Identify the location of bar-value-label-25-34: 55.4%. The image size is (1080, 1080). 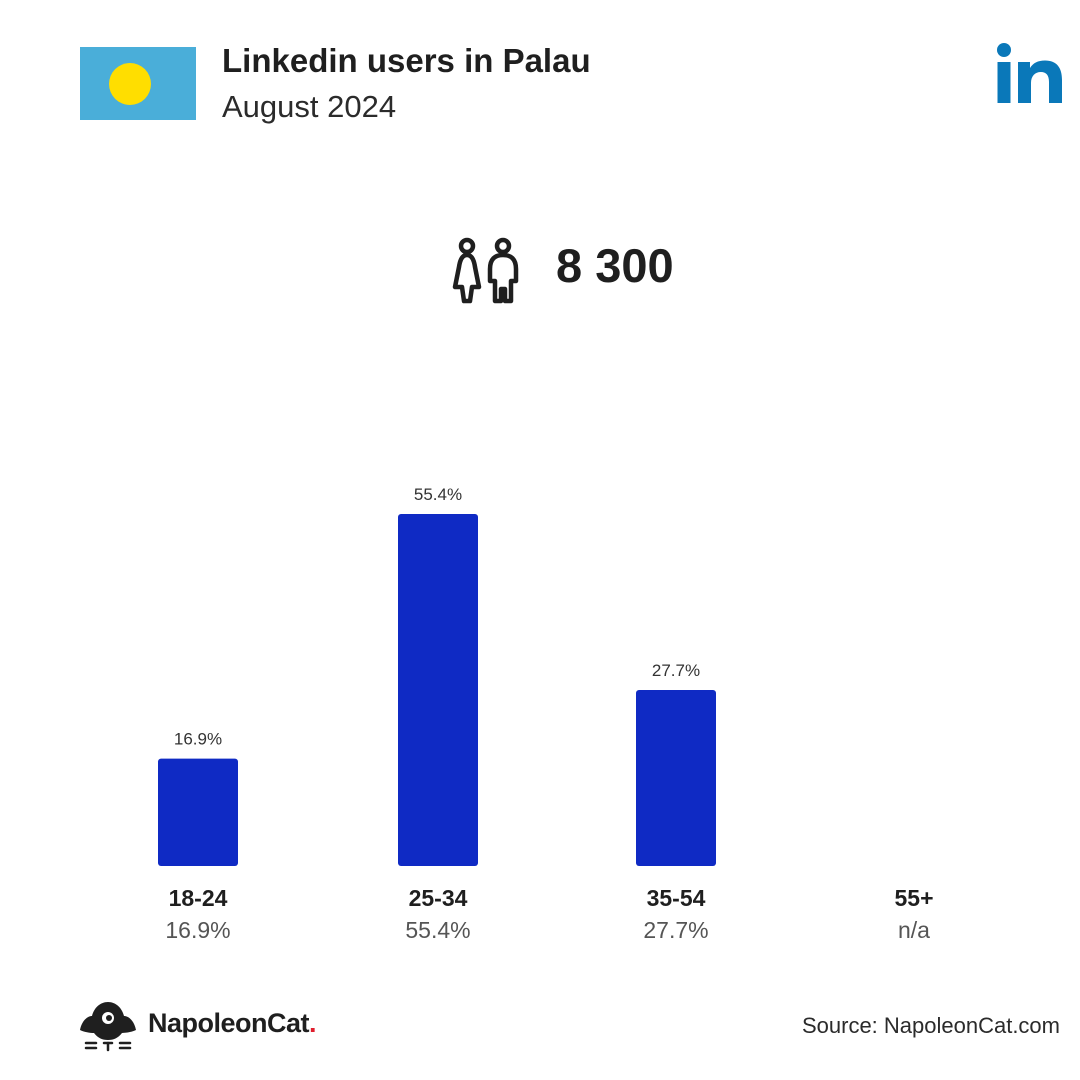
(438, 494).